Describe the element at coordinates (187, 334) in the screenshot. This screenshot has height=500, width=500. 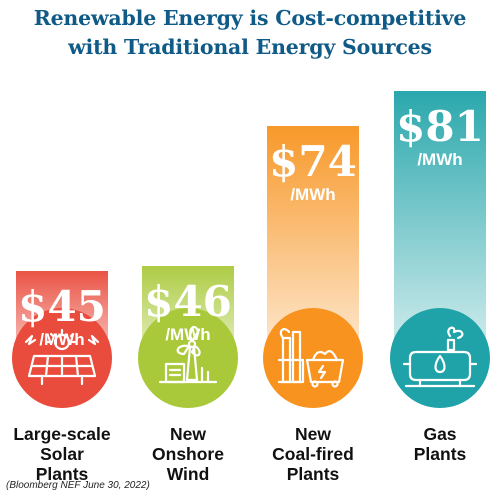
I see `unit-label-1: /MWh` at that location.